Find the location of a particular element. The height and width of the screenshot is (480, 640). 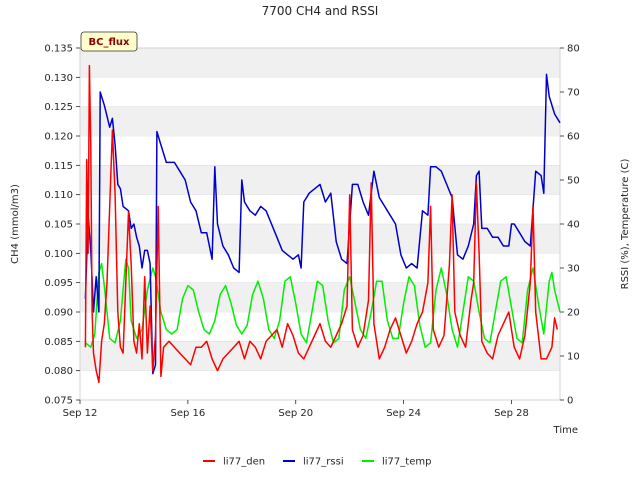

legend: li77_den li77_rssi li77_temp is located at coordinates (317, 462).